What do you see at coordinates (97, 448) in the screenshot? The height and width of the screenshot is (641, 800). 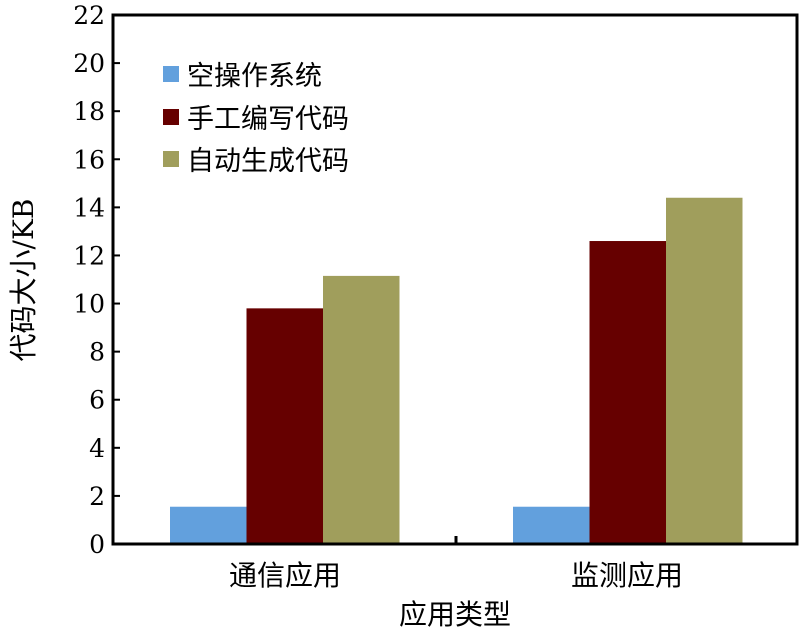 I see `y-tick-label: 4` at bounding box center [97, 448].